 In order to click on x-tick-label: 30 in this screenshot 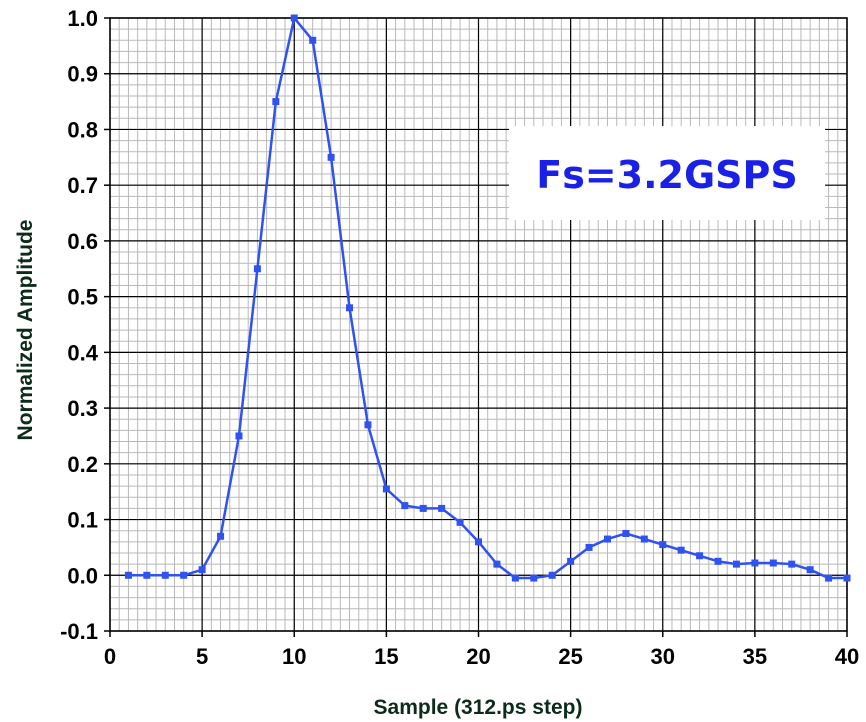, I will do `click(663, 656)`.